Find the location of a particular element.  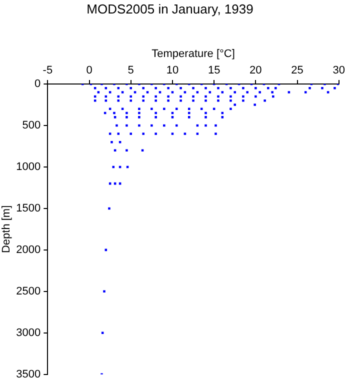

x-tick-label: 5 is located at coordinates (131, 70).